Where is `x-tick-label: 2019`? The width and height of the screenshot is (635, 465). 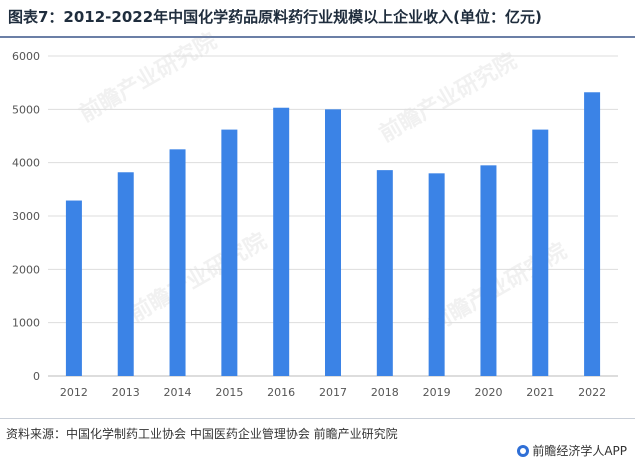 x-tick-label: 2019 is located at coordinates (437, 392).